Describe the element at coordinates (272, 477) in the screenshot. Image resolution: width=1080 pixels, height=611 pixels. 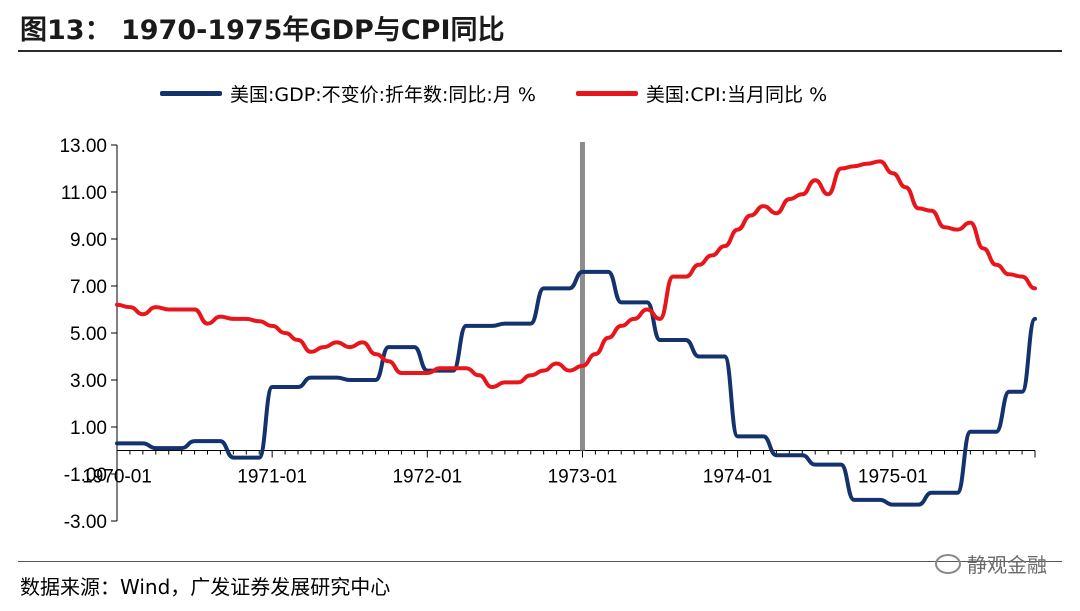
I see `x-tick-label: 1971-01` at that location.